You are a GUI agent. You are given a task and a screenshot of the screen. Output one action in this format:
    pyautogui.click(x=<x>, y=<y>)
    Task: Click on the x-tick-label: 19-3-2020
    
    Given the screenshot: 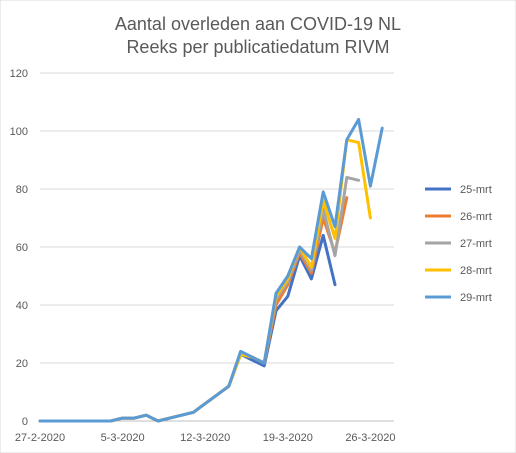 What is the action you would take?
    pyautogui.click(x=288, y=438)
    